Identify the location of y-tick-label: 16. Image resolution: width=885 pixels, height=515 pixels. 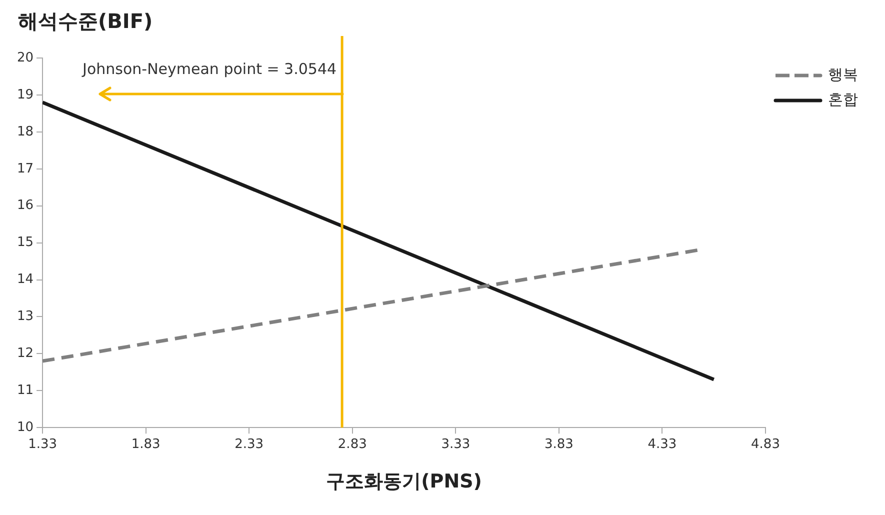
(25, 206).